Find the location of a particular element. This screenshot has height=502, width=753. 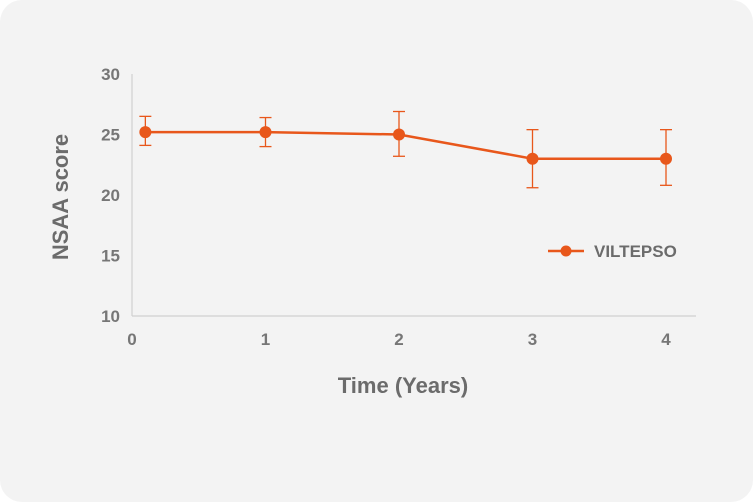

legend-label-viltepso: VILTEPSO is located at coordinates (635, 251).